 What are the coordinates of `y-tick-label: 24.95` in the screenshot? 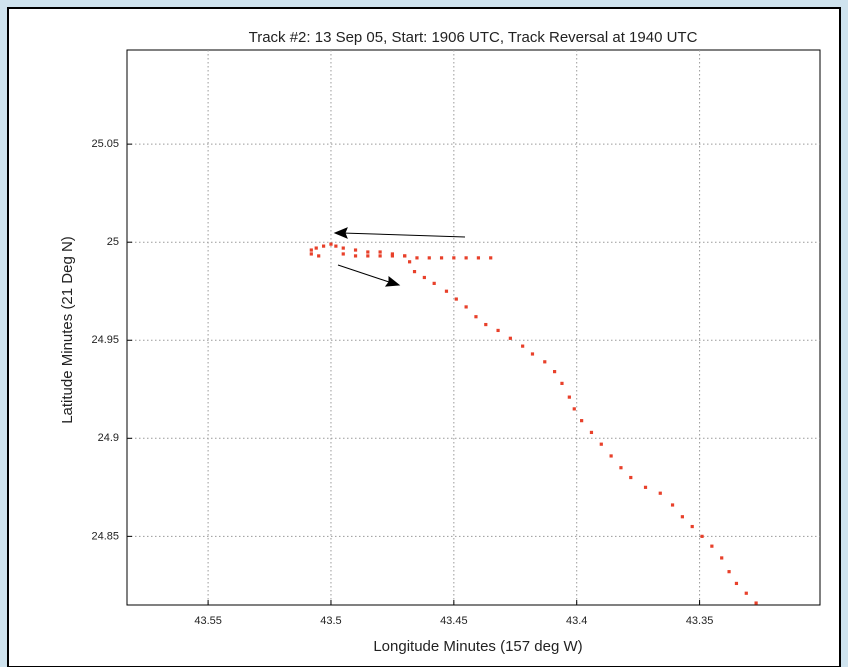 It's located at (105, 340).